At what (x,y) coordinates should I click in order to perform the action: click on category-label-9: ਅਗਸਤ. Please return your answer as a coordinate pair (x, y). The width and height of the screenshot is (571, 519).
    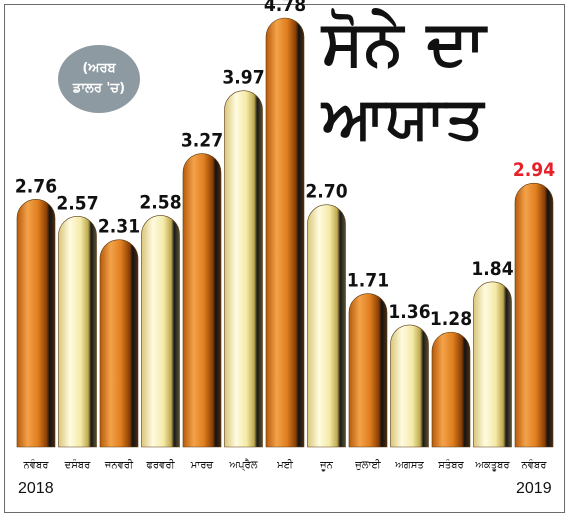
    Looking at the image, I should click on (409, 465).